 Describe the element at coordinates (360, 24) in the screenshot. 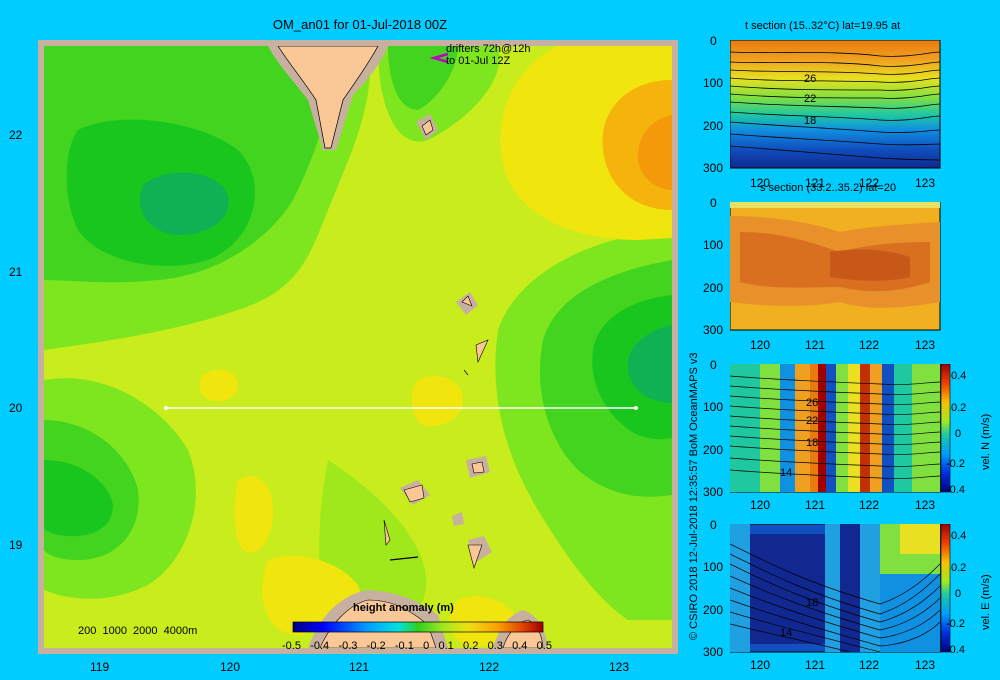

I see `map-title: OM_an01 for 01-Jul-2018 00Z` at that location.